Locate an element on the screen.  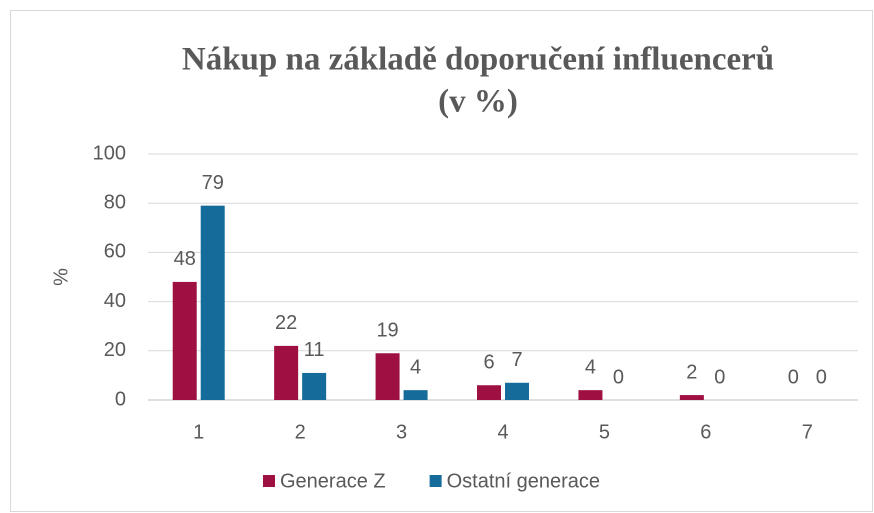
y-tick-label: 80 is located at coordinates (115, 202).